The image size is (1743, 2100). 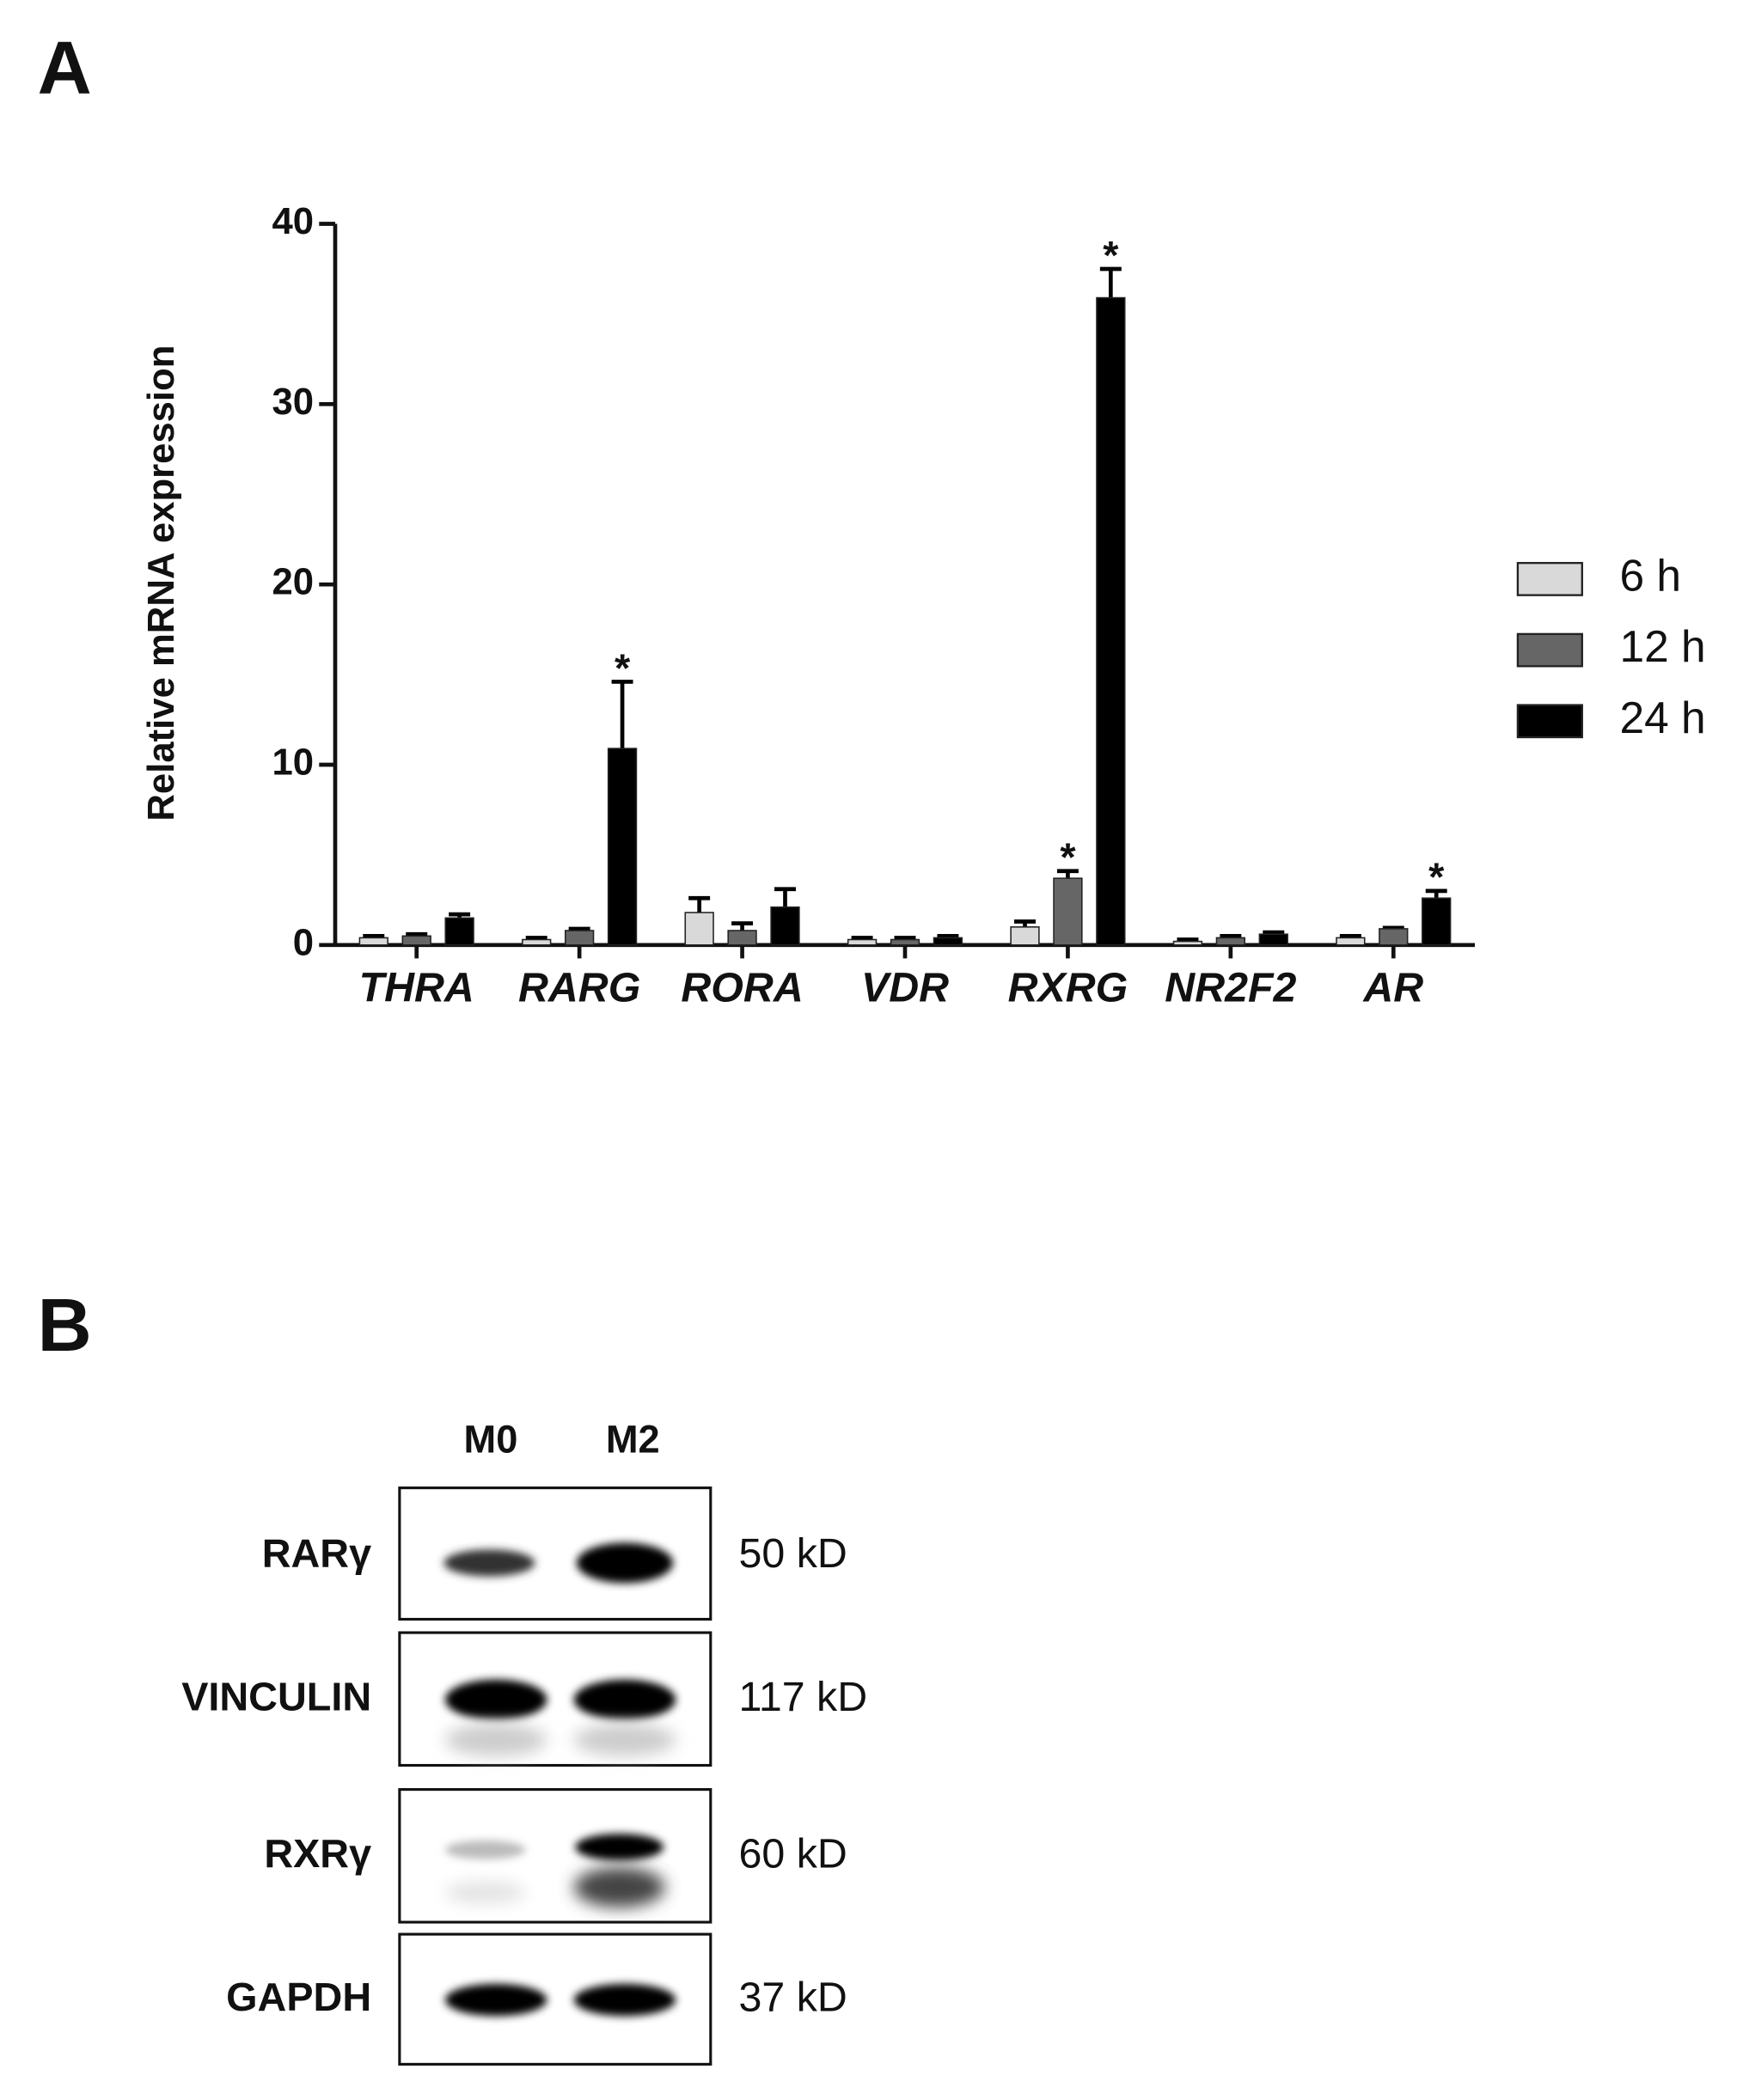 I want to click on blot-size-label: 60 kD, so click(x=793, y=1853).